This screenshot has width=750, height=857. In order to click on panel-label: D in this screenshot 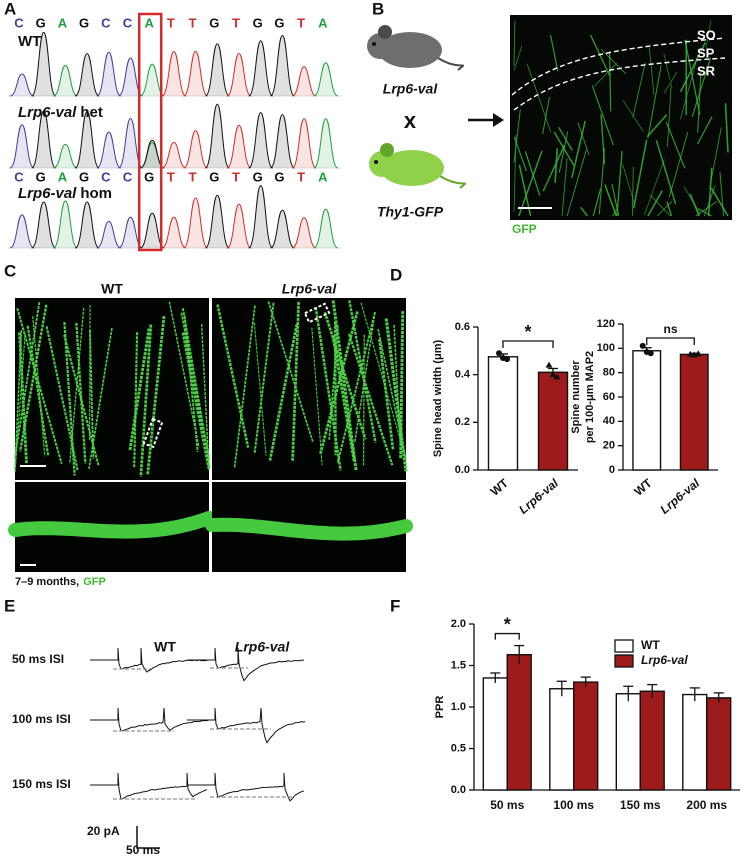, I will do `click(396, 274)`.